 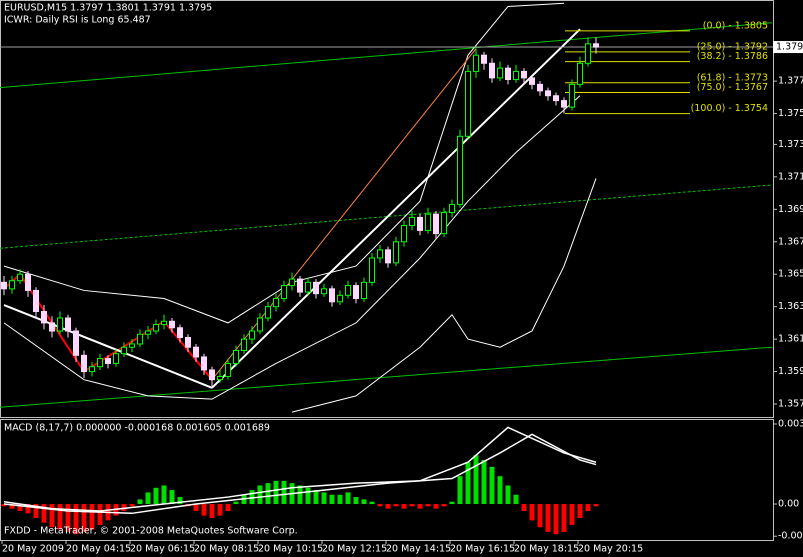 What do you see at coordinates (732, 46) in the screenshot?
I see `fib-label: (25.0) - 1.3792` at bounding box center [732, 46].